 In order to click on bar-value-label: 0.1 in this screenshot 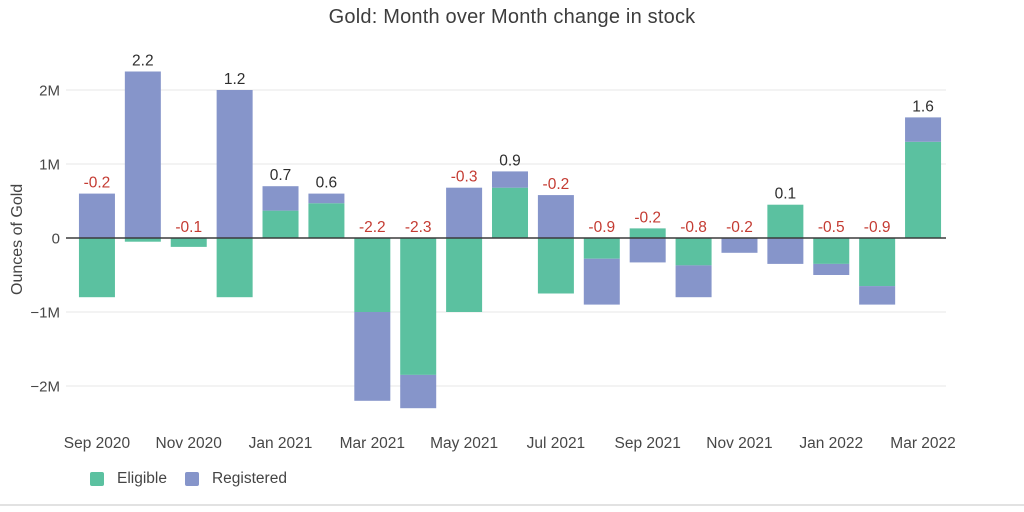, I will do `click(786, 194)`.